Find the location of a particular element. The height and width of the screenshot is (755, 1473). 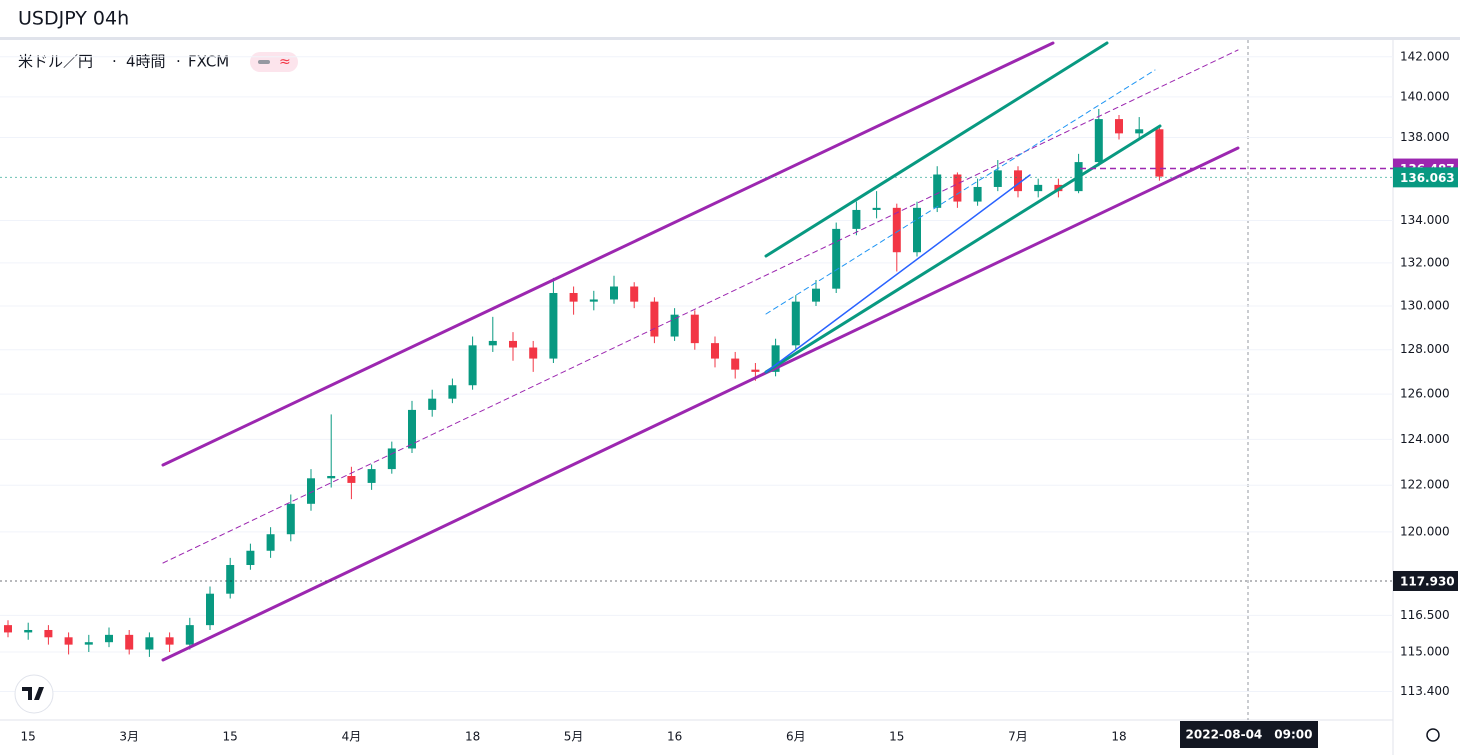

y-tick-label: 142.000 is located at coordinates (1425, 56).